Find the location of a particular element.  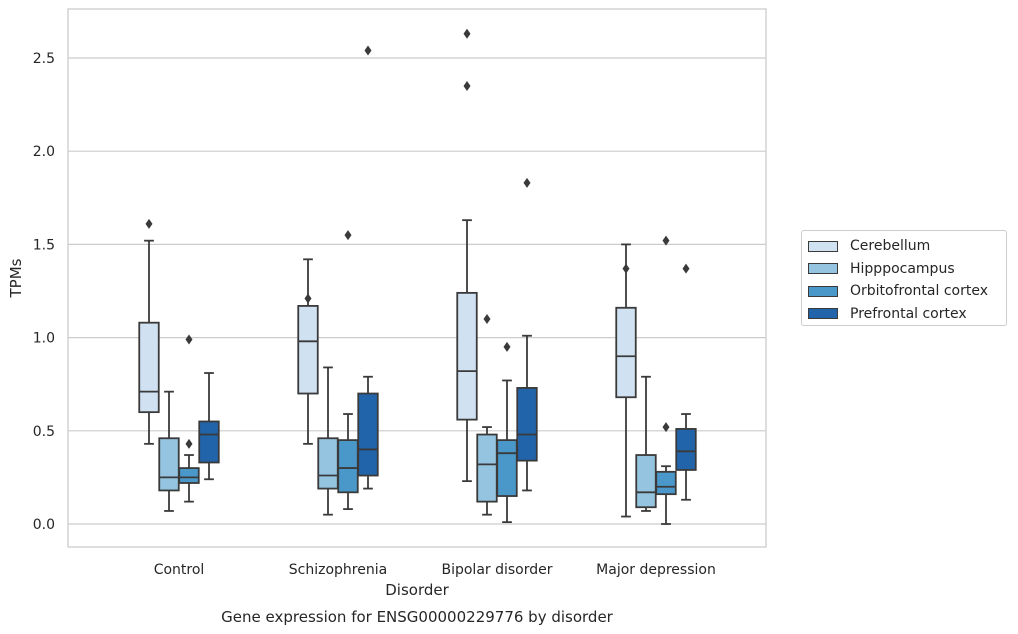

y-axis-ticks: 0.0 0.5 1.0 1.5 2.0 2.5 is located at coordinates (44, 292).